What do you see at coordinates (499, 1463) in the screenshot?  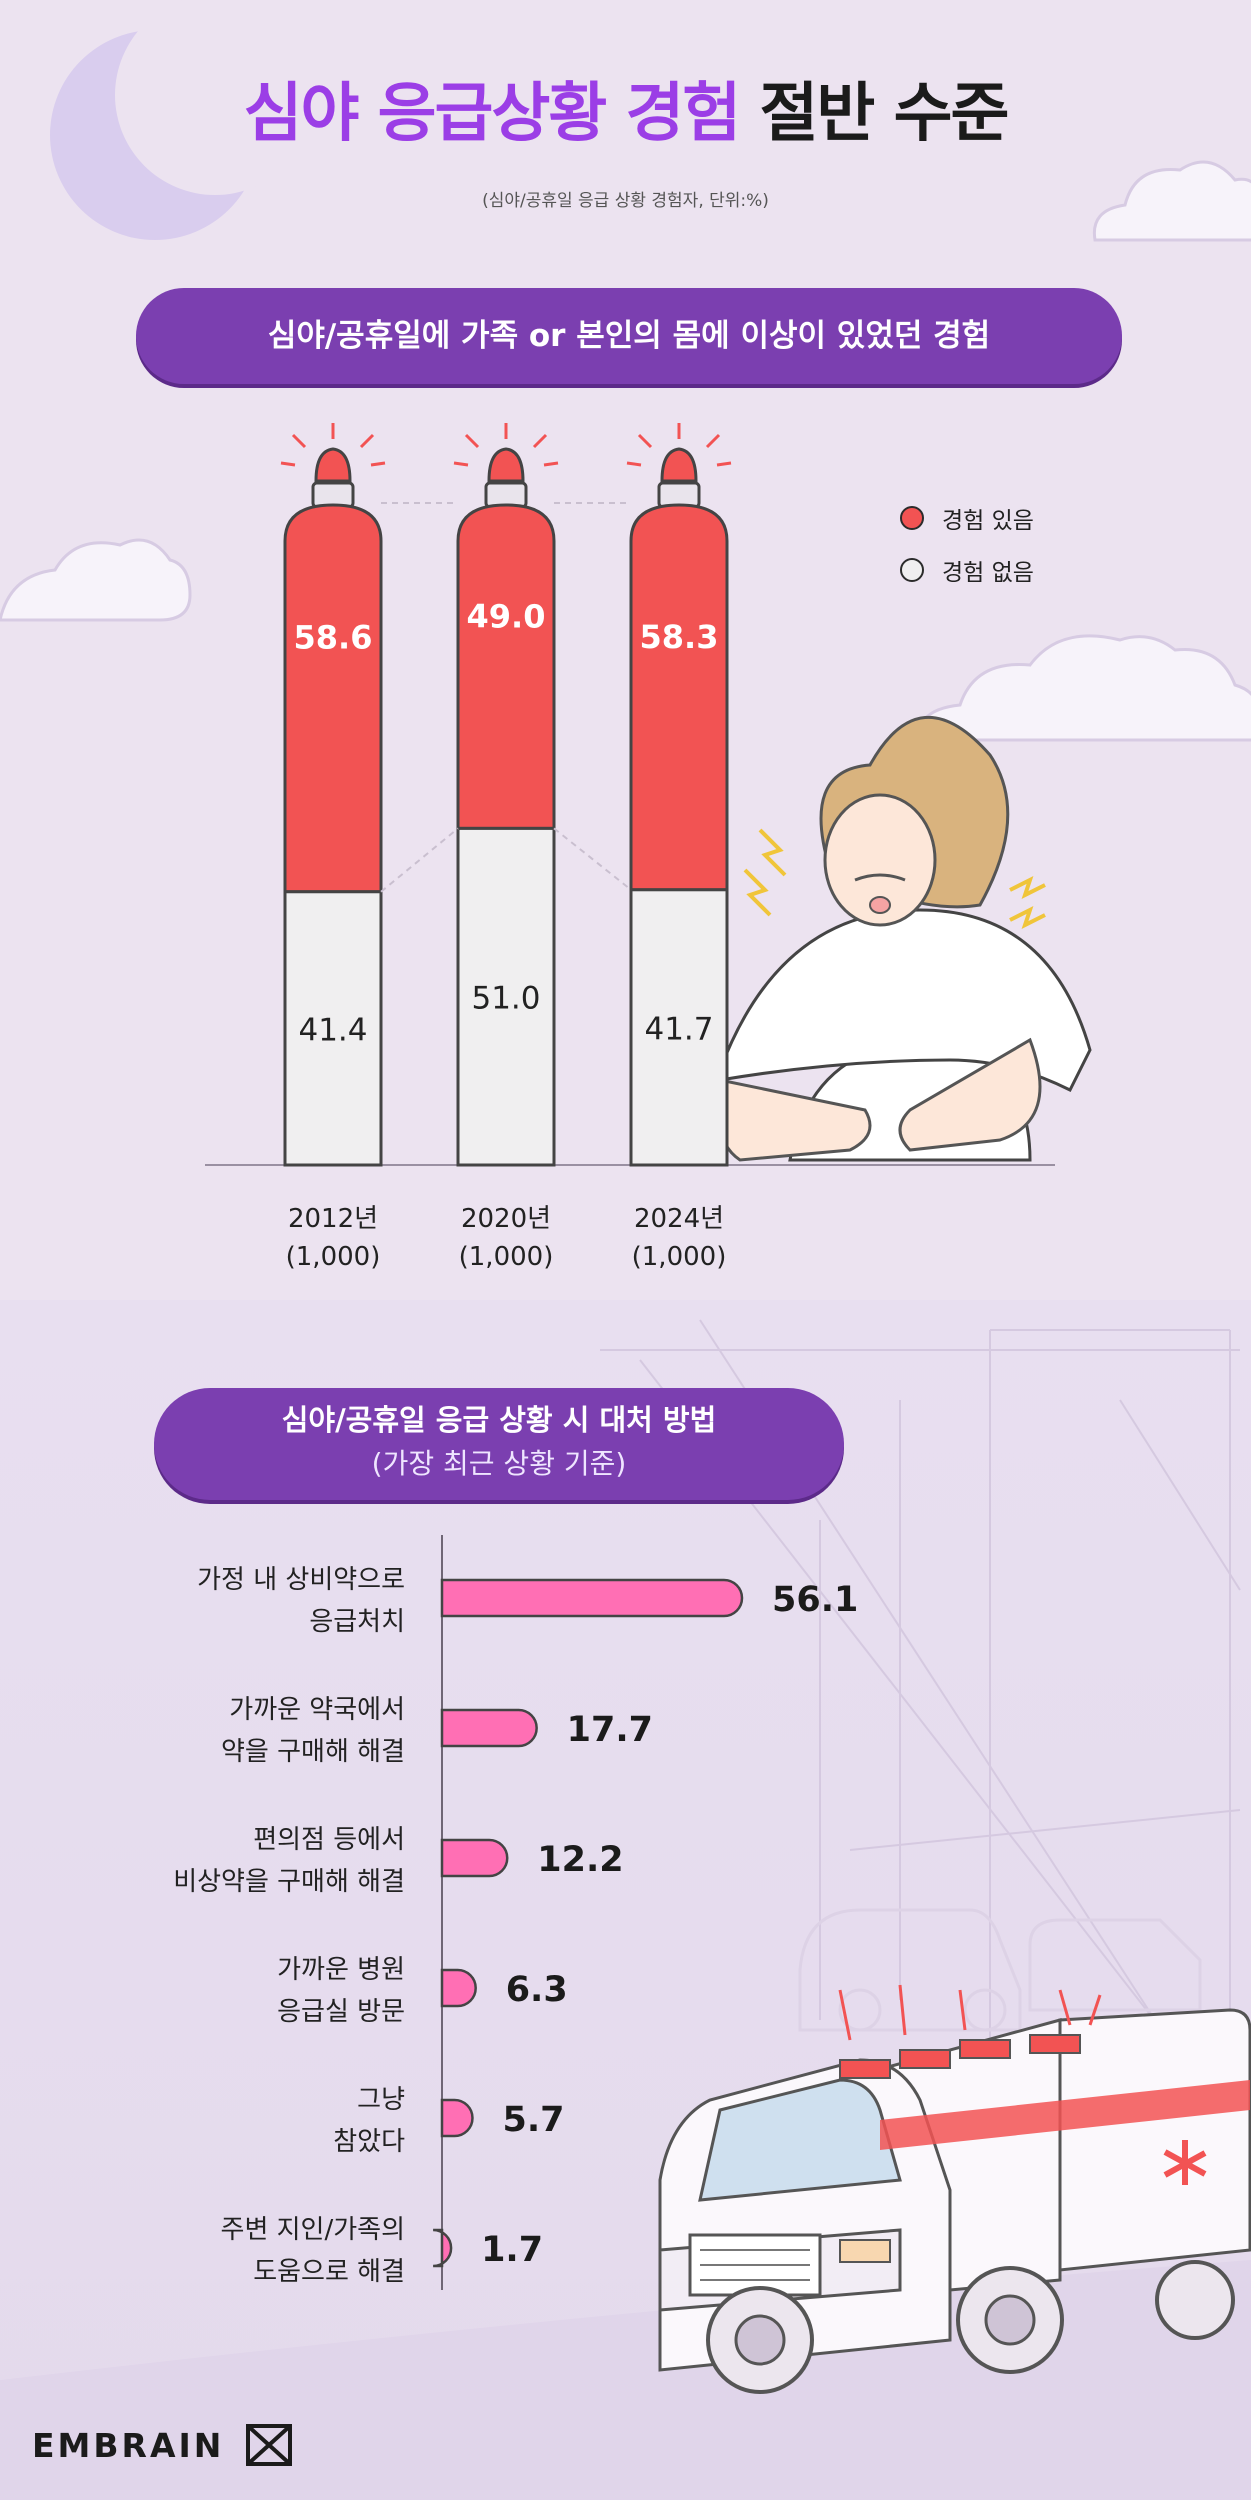 I see `section2-pill-line2: (가장 최근 상황 기준)` at bounding box center [499, 1463].